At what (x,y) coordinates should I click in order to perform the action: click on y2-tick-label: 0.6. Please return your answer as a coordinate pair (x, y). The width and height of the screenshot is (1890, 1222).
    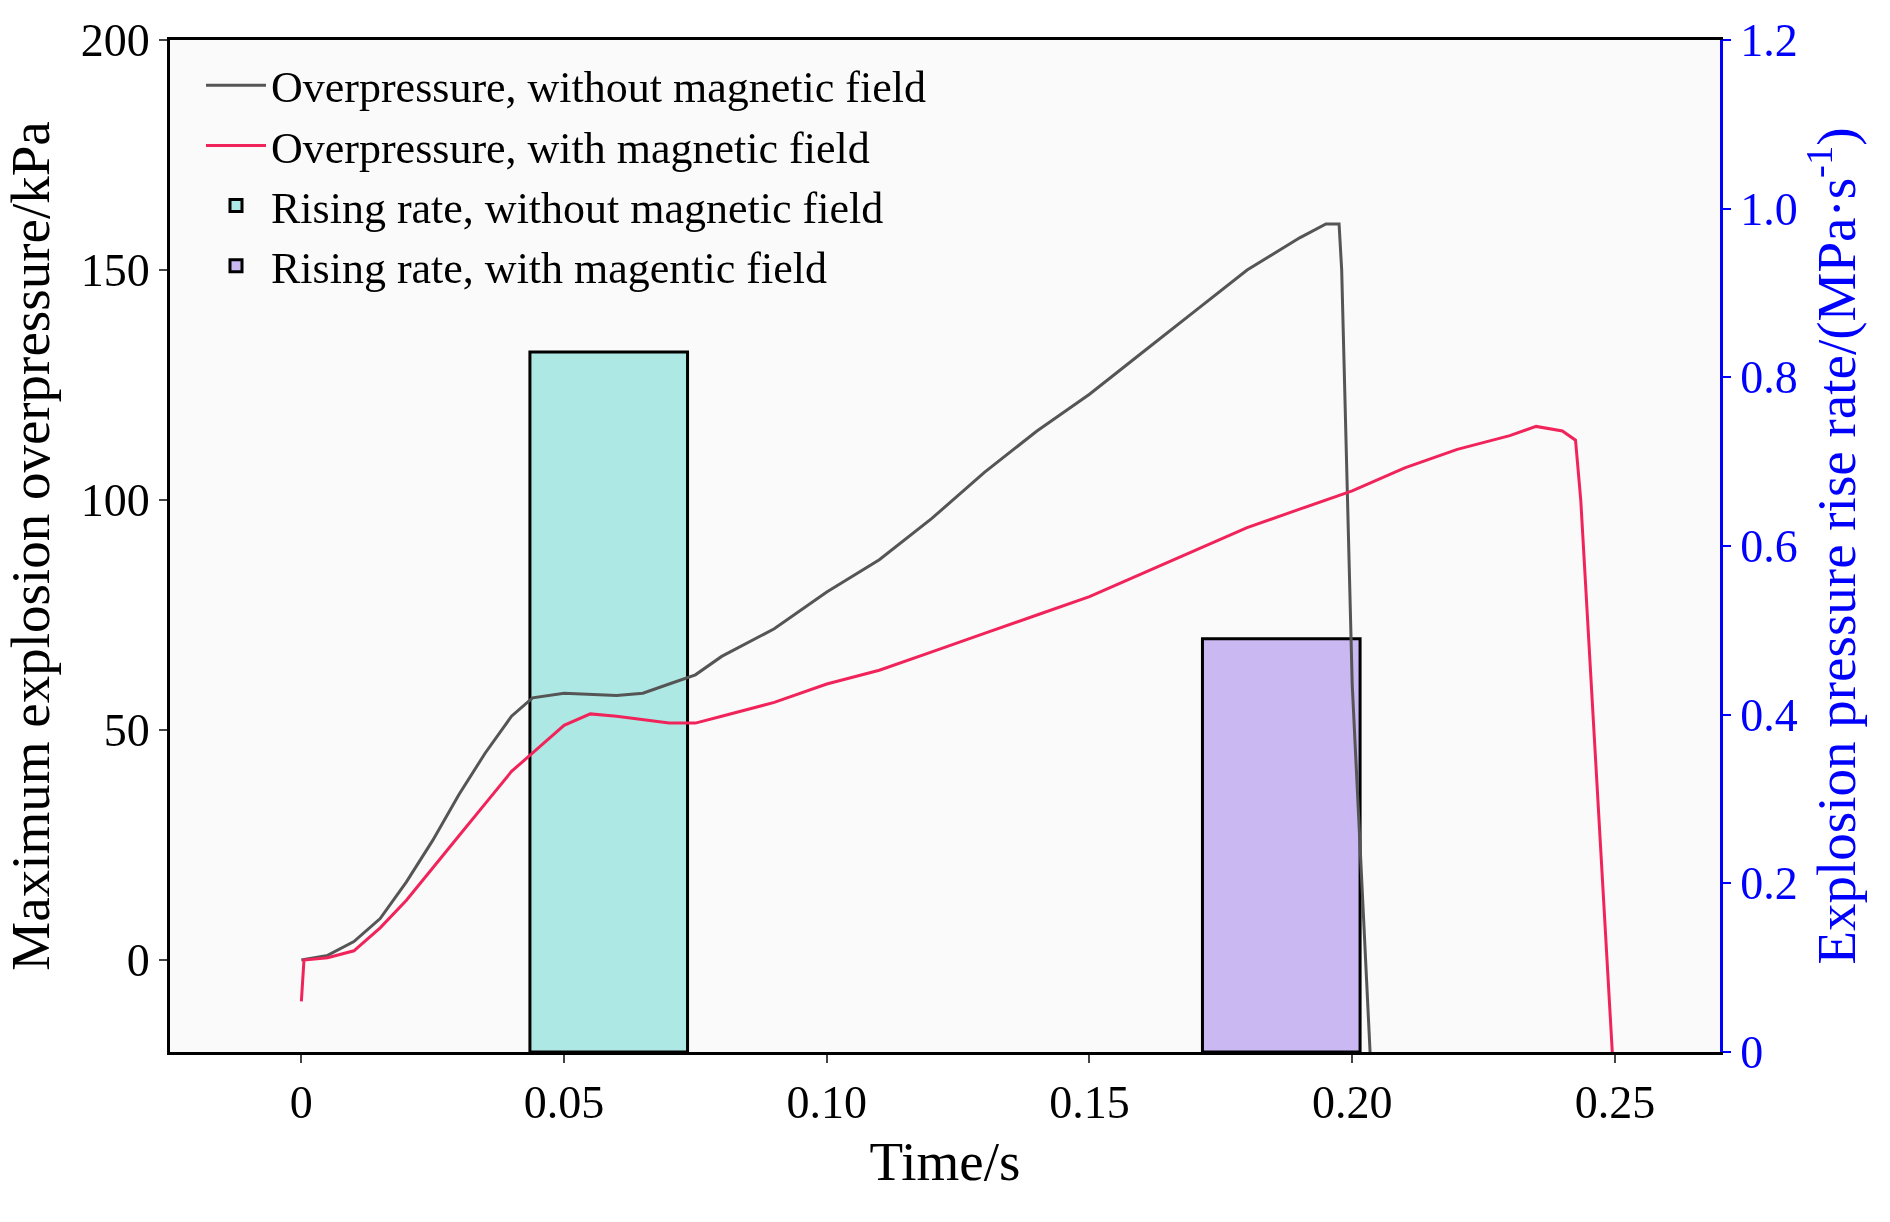
    Looking at the image, I should click on (1769, 547).